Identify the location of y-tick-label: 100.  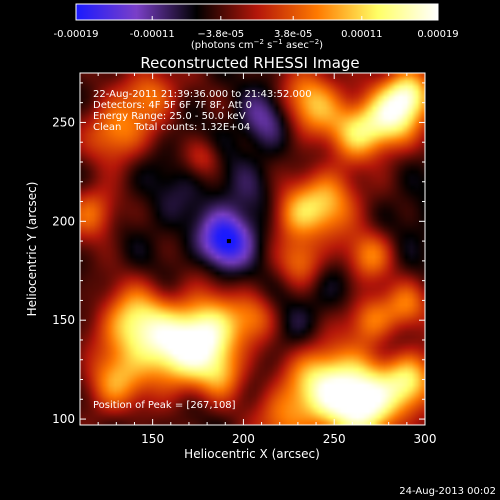
(63, 419).